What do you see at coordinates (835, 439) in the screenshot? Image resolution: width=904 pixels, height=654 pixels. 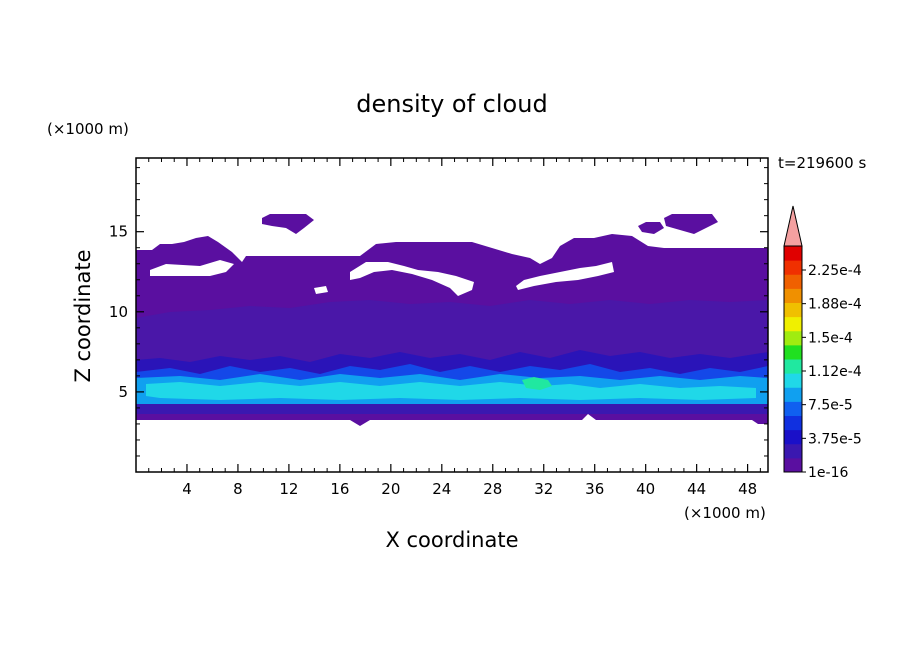 I see `colorbar-label: 3.75e-5` at bounding box center [835, 439].